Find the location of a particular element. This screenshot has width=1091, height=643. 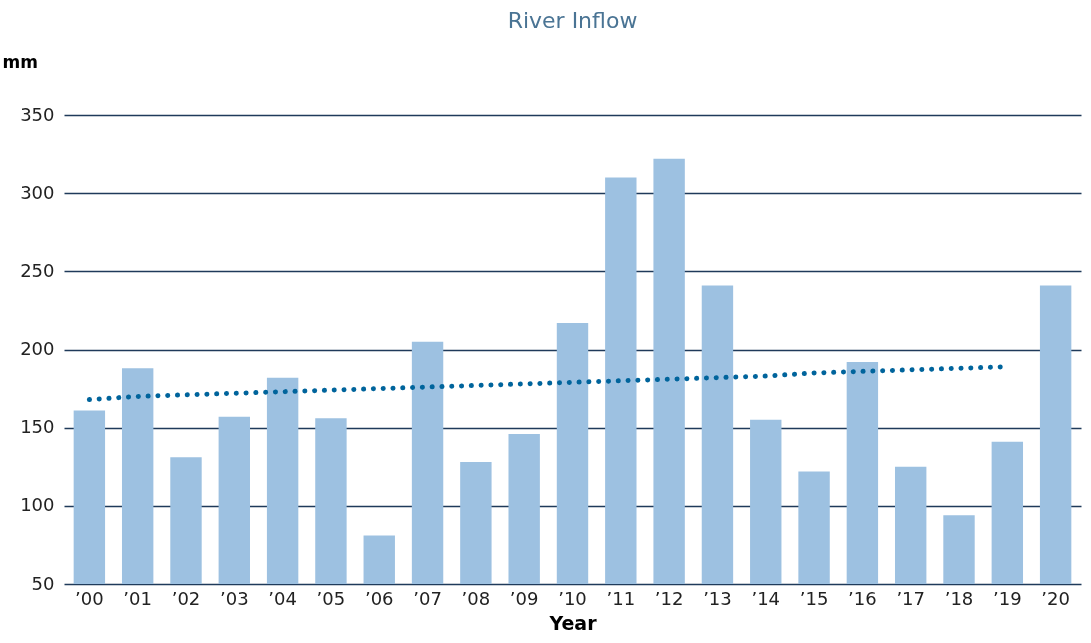

x-tick-label: ’14 is located at coordinates (766, 598).